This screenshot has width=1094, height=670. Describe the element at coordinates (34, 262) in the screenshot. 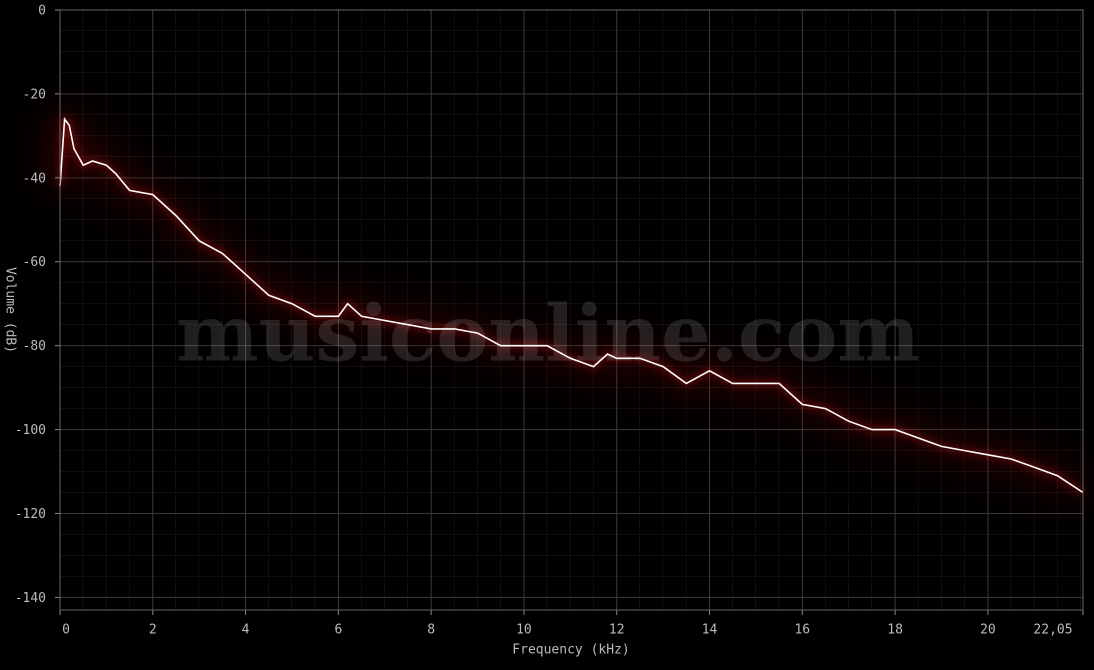

I see `y-tick-label: -60` at that location.